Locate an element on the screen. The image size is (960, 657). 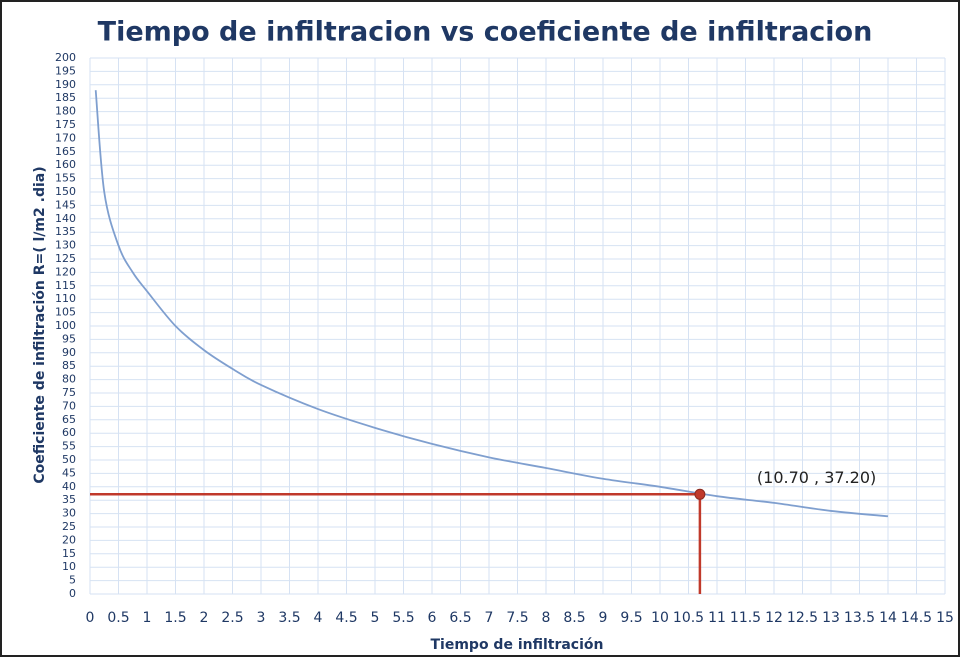
y-tick-label: 45 is located at coordinates (69, 472).